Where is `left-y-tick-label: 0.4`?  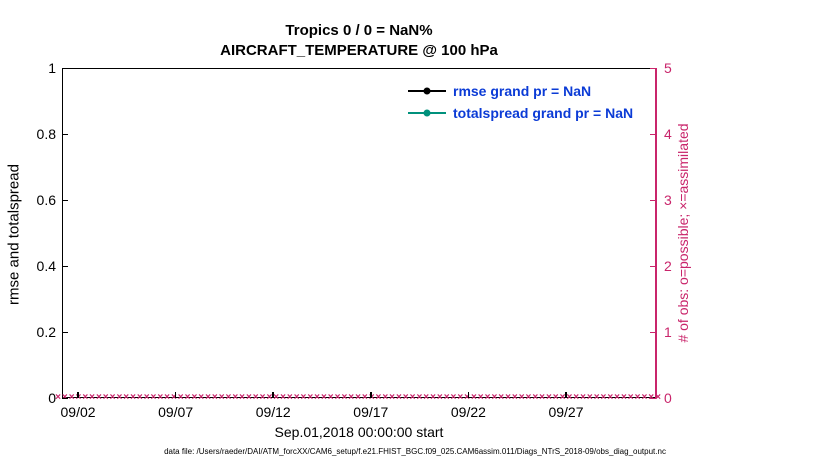 left-y-tick-label: 0.4 is located at coordinates (46, 266).